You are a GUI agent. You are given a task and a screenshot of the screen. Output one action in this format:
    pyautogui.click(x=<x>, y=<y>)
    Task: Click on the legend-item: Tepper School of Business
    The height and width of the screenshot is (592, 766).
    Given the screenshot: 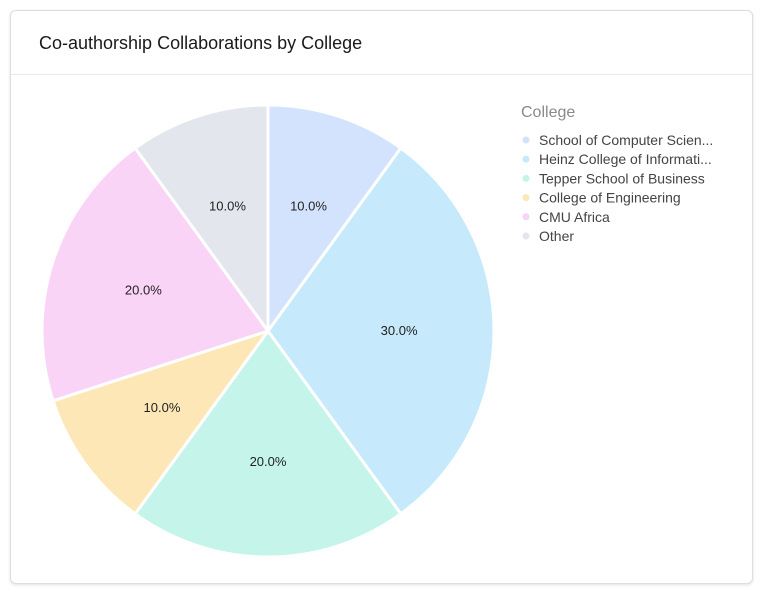 What is the action you would take?
    pyautogui.click(x=613, y=178)
    